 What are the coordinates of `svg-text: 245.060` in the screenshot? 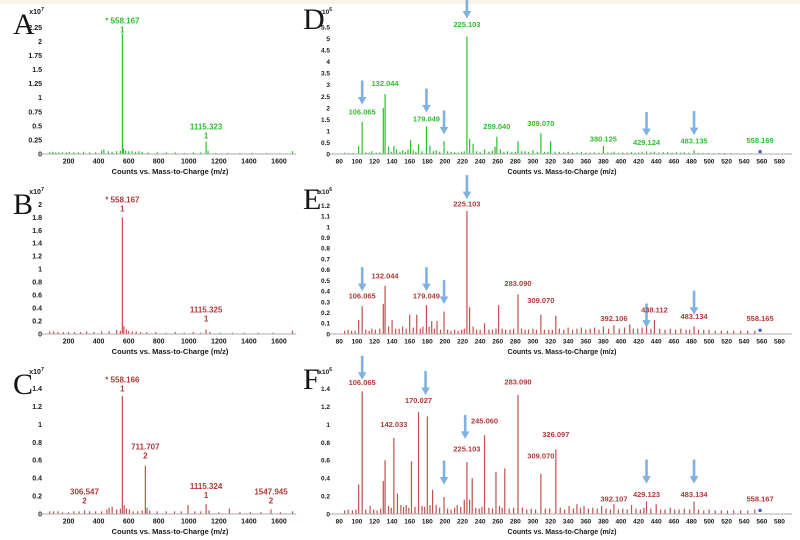 It's located at (484, 421).